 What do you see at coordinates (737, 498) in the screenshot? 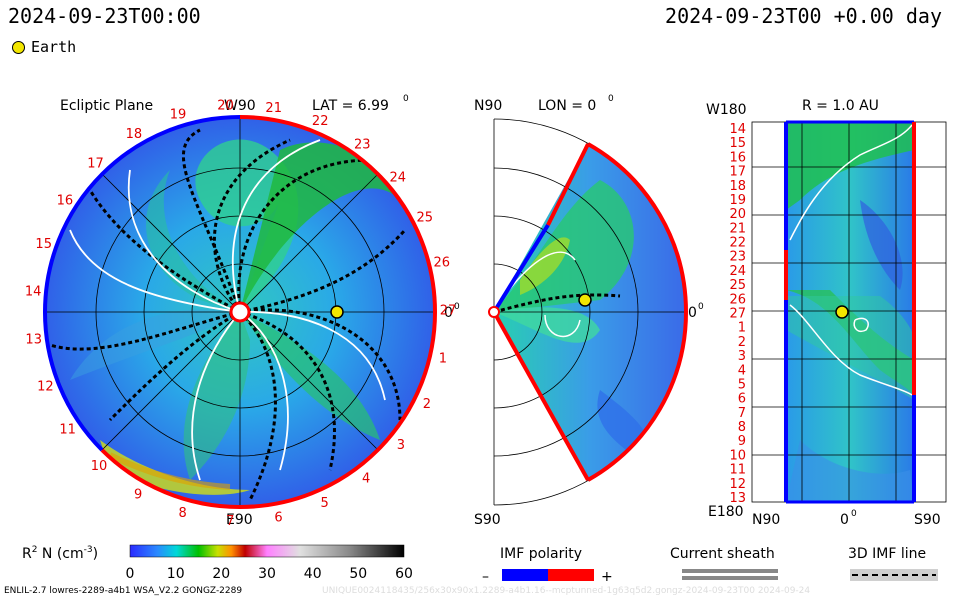
I see `synoptic-y-tick-label: 13` at bounding box center [737, 498].